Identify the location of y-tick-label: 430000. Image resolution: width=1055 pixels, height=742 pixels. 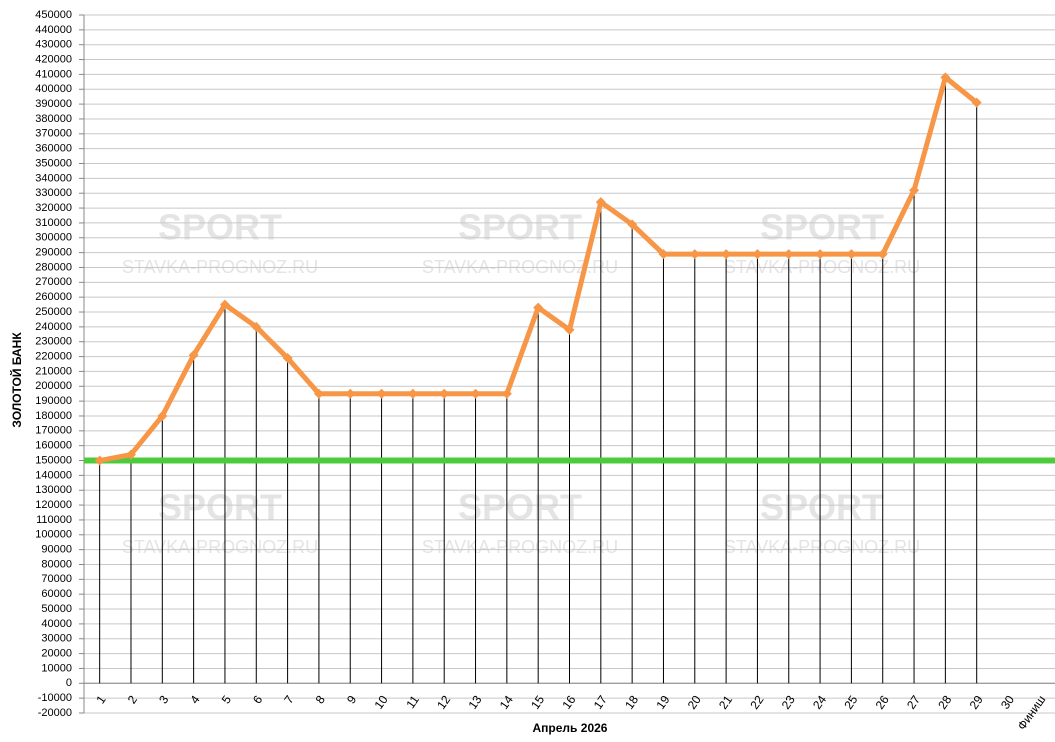
(53, 45).